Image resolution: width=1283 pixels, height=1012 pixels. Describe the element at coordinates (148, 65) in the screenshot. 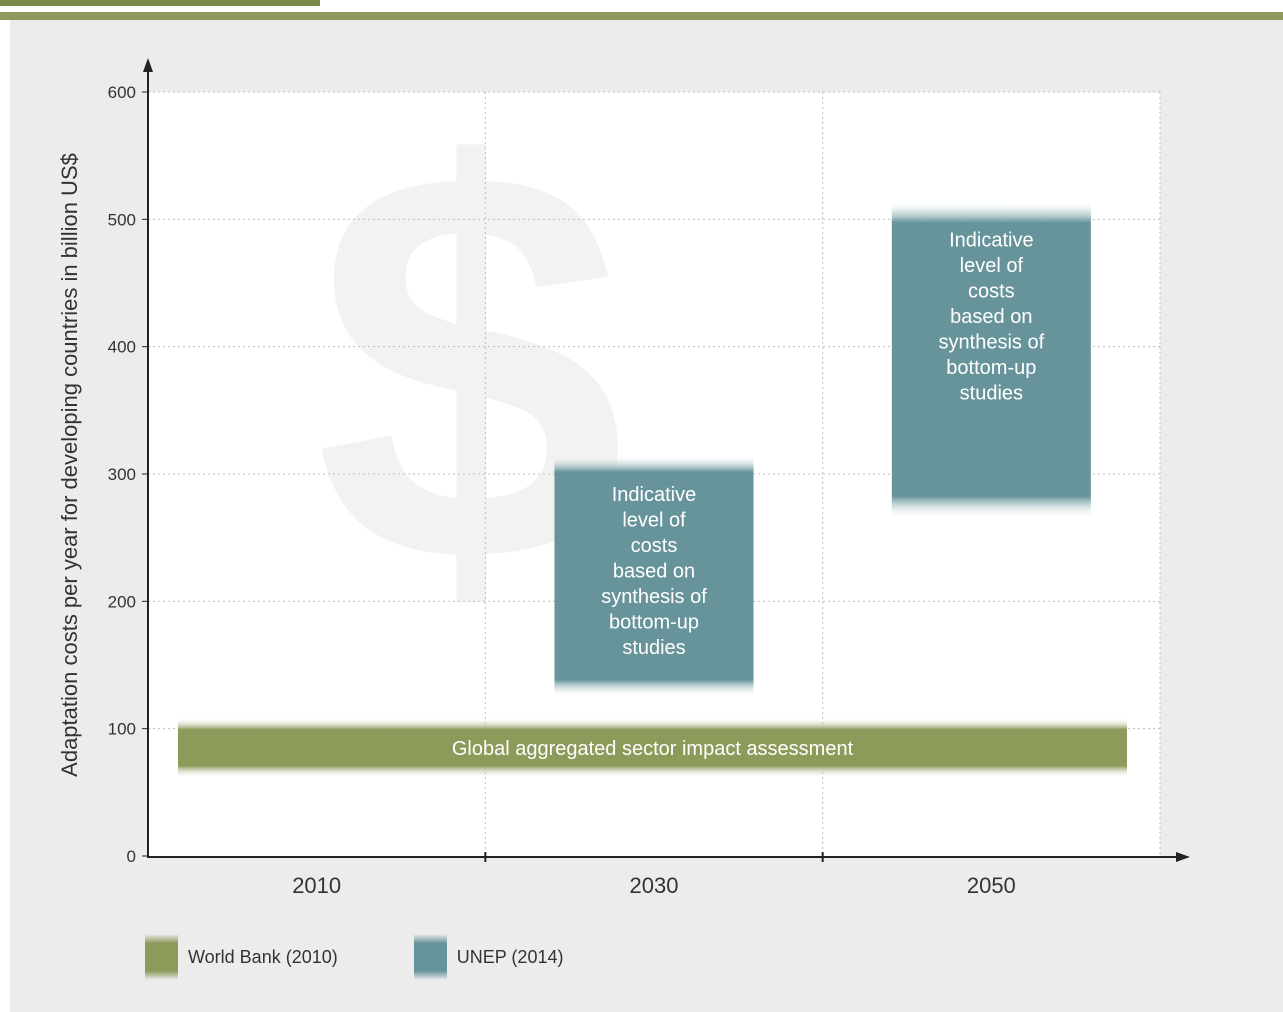

I see `y-axis-arrow-icon` at that location.